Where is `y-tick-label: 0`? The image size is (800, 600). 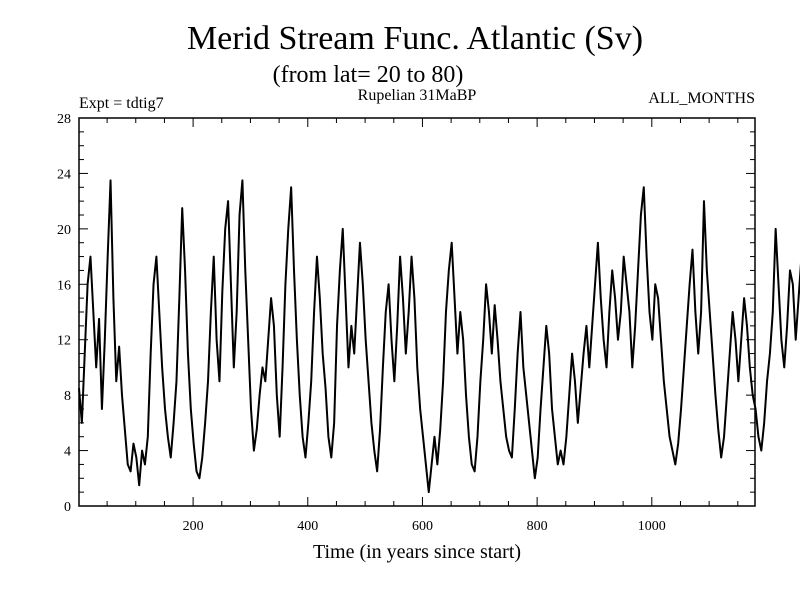
y-tick-label: 0 is located at coordinates (67, 507).